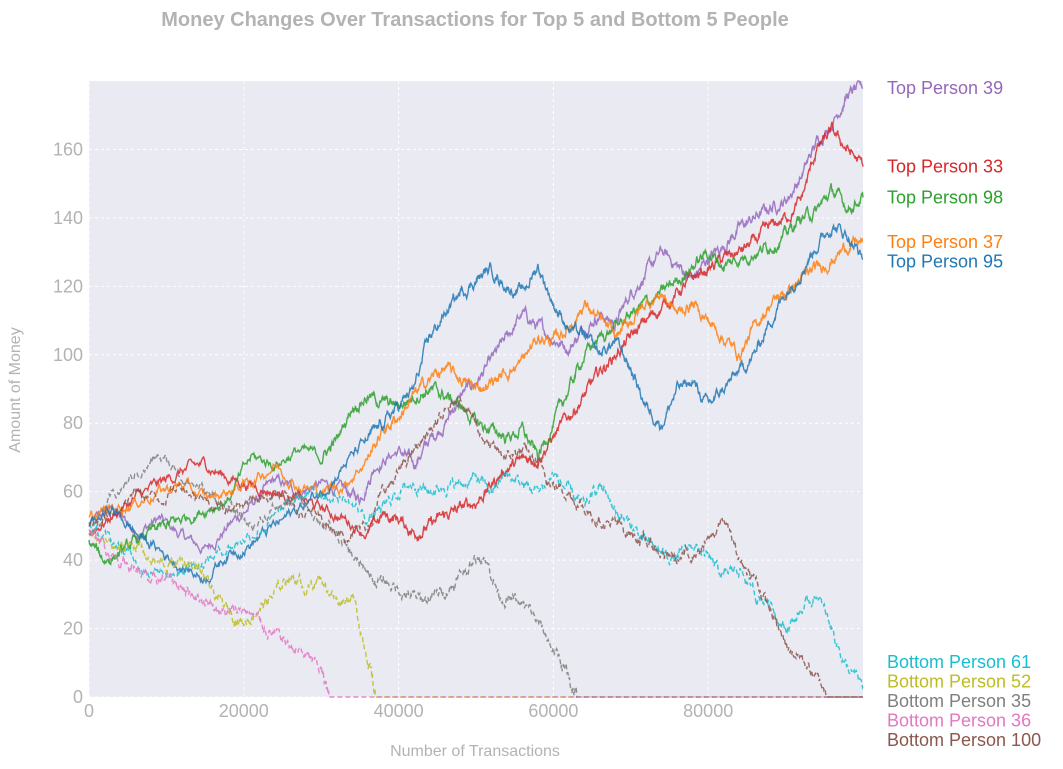  What do you see at coordinates (553, 711) in the screenshot?
I see `x-tick-label: 60000` at bounding box center [553, 711].